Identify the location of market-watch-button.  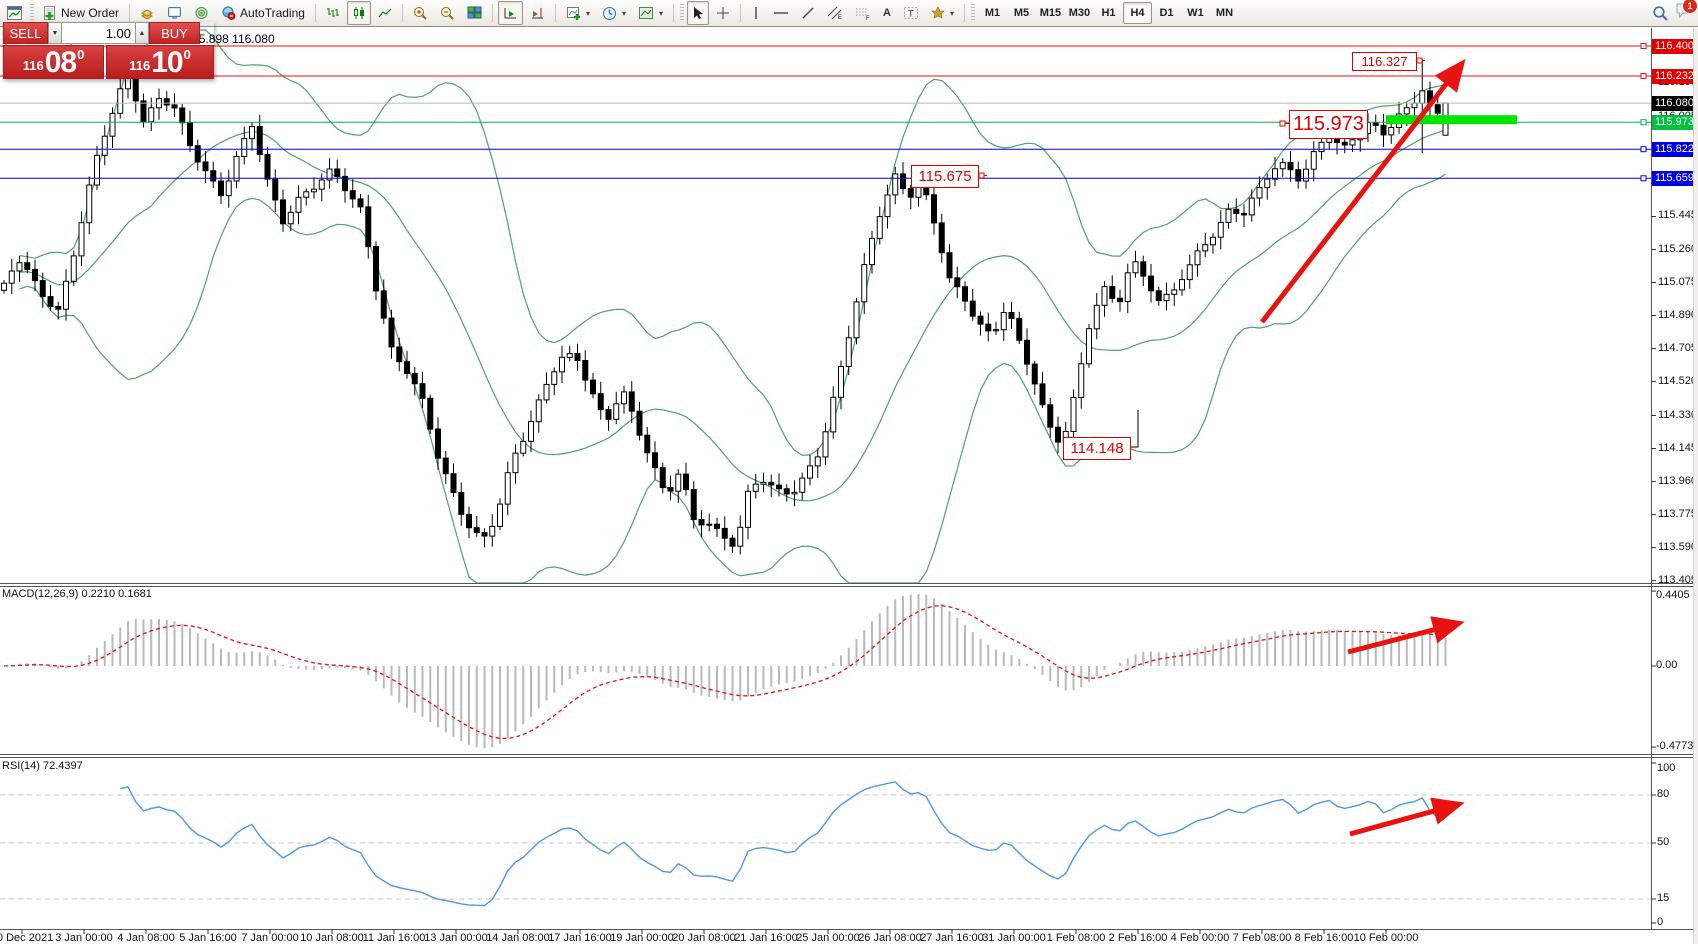
(147, 13).